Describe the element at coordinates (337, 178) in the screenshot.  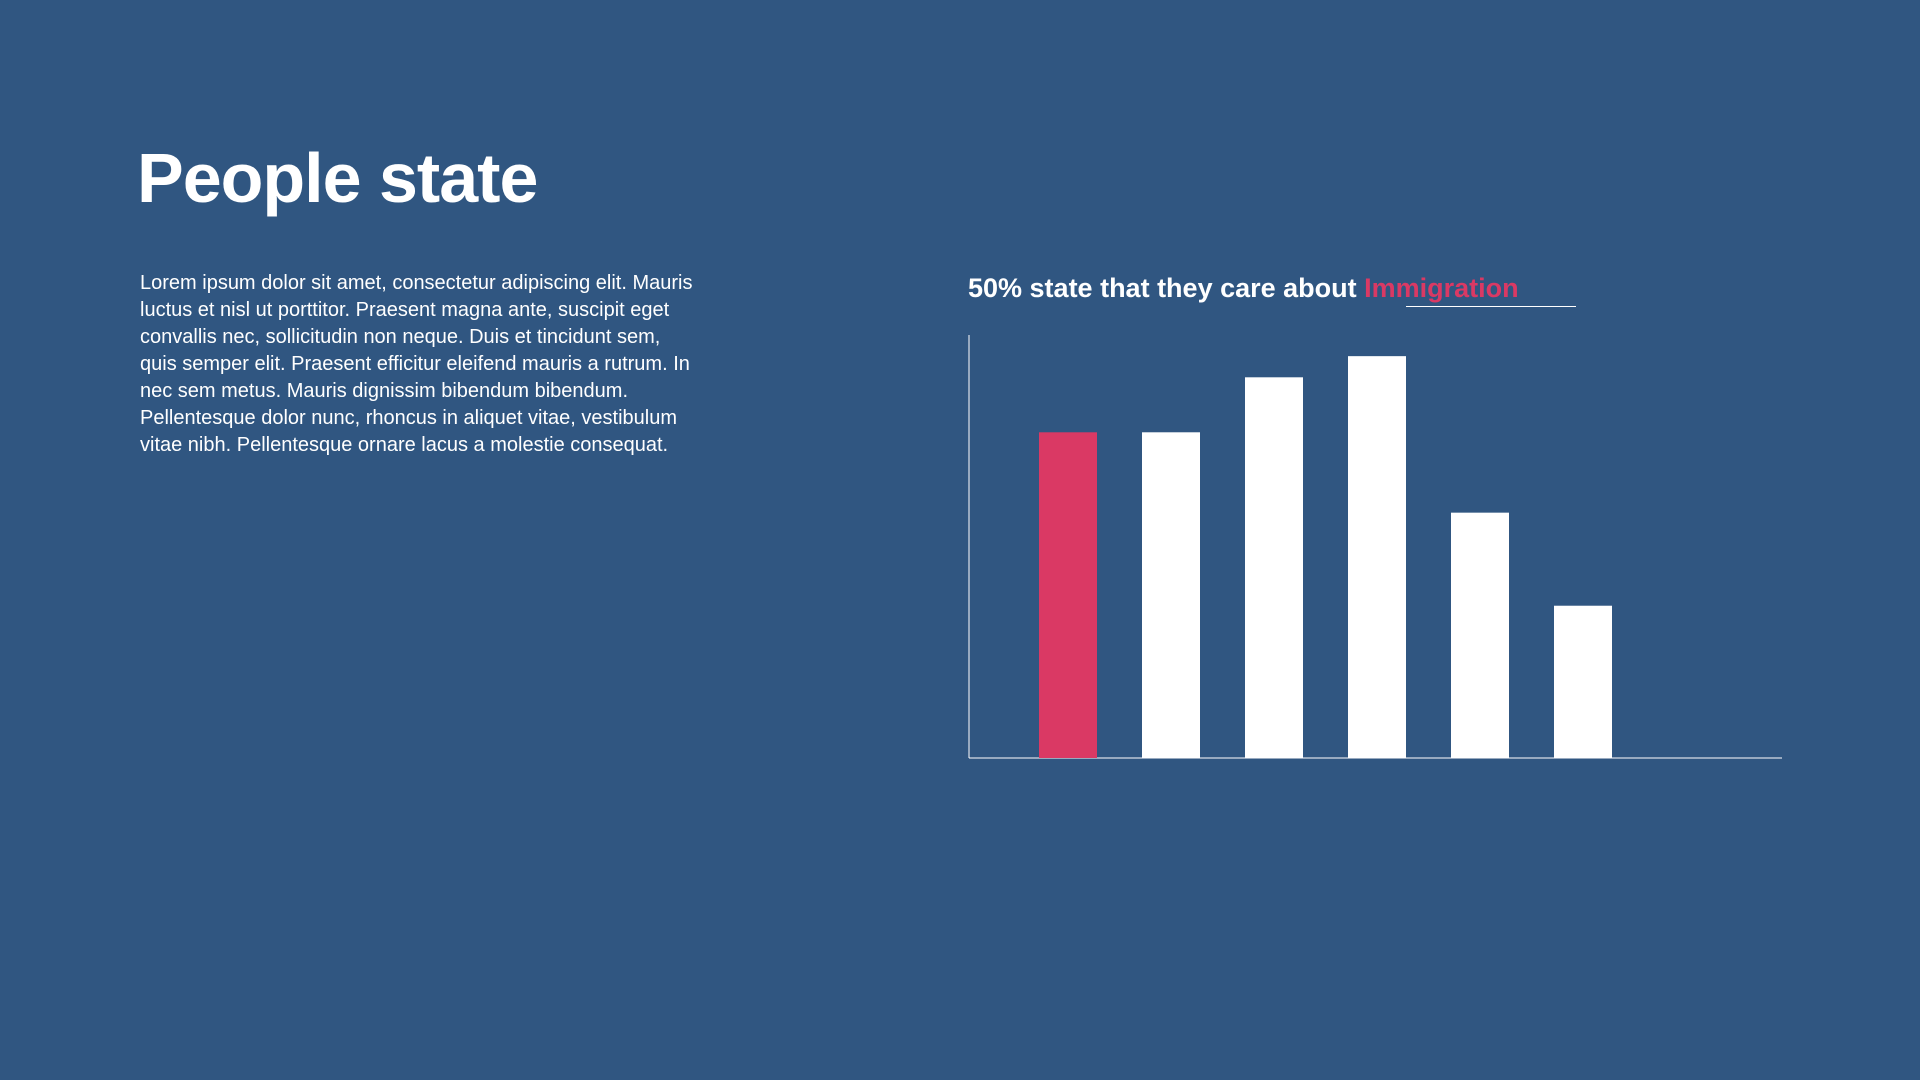
I see `page-title: People state` at that location.